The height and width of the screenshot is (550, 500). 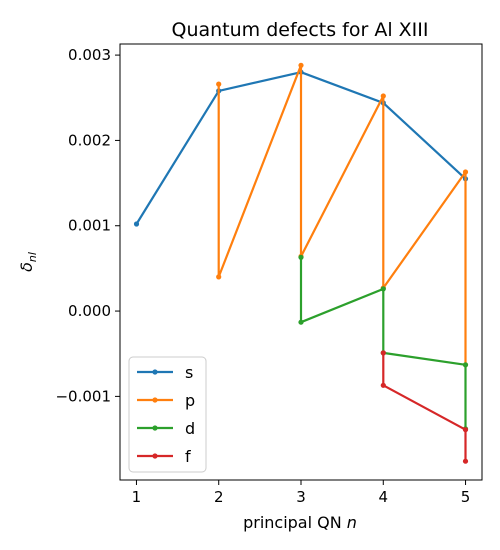 I want to click on legend-box, so click(x=167, y=414).